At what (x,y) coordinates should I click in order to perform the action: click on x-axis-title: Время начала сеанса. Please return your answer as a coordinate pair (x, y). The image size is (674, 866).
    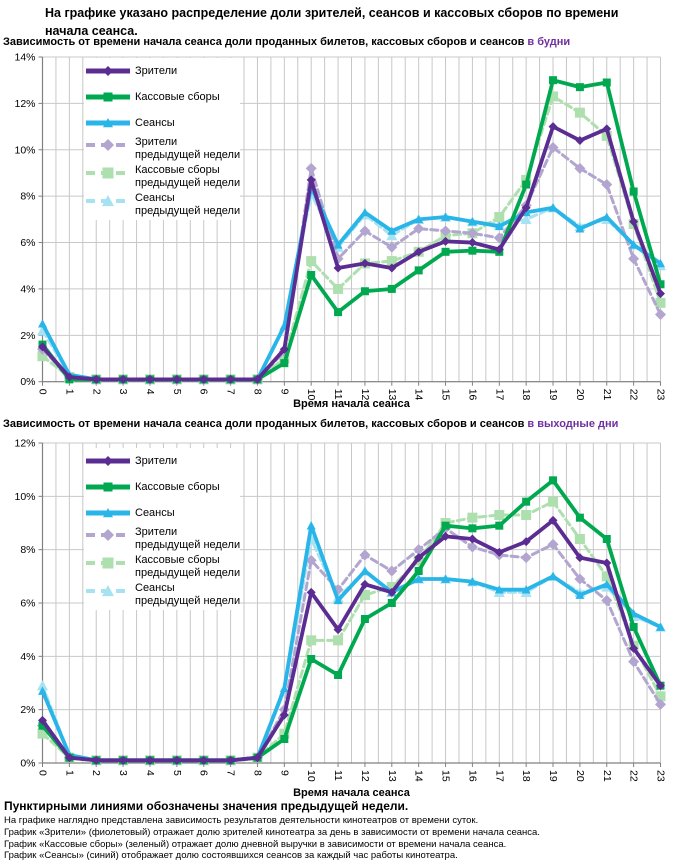
    Looking at the image, I should click on (352, 793).